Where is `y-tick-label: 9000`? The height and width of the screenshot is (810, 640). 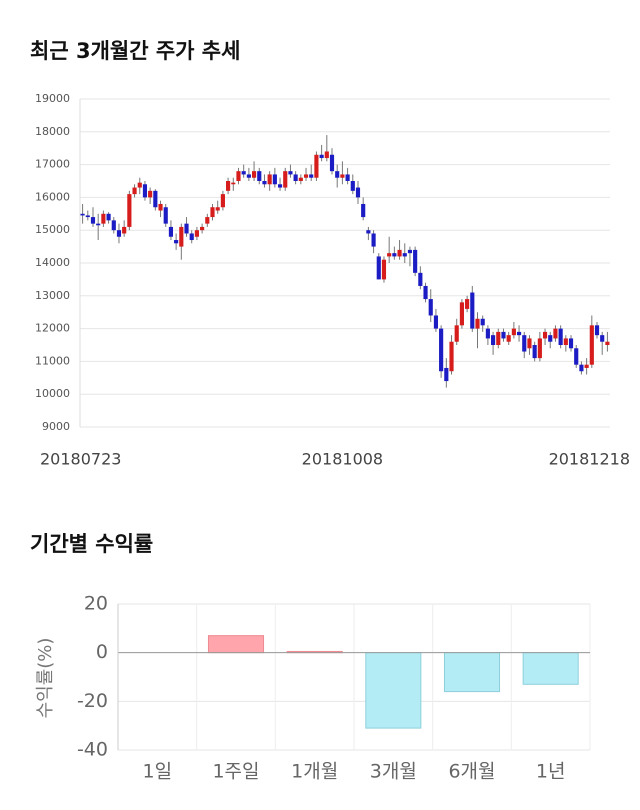 y-tick-label: 9000 is located at coordinates (56, 426).